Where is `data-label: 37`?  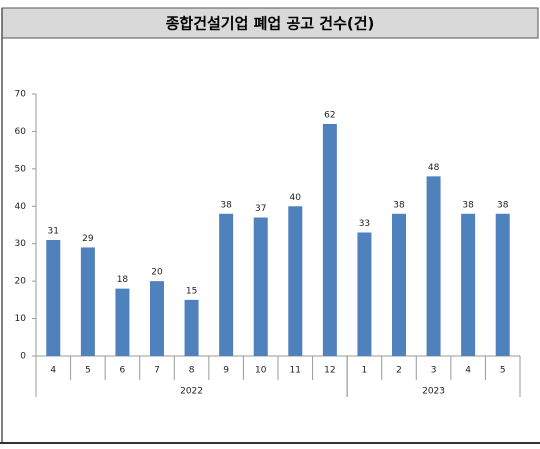
data-label: 37 is located at coordinates (260, 209).